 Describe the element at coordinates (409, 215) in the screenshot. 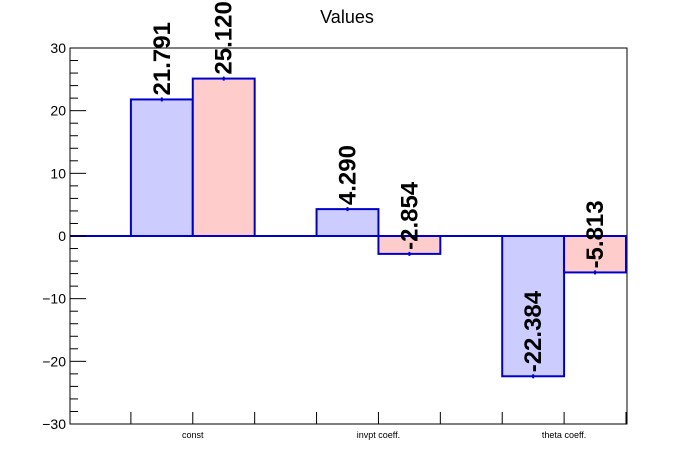

I see `data-label: -2.854` at that location.